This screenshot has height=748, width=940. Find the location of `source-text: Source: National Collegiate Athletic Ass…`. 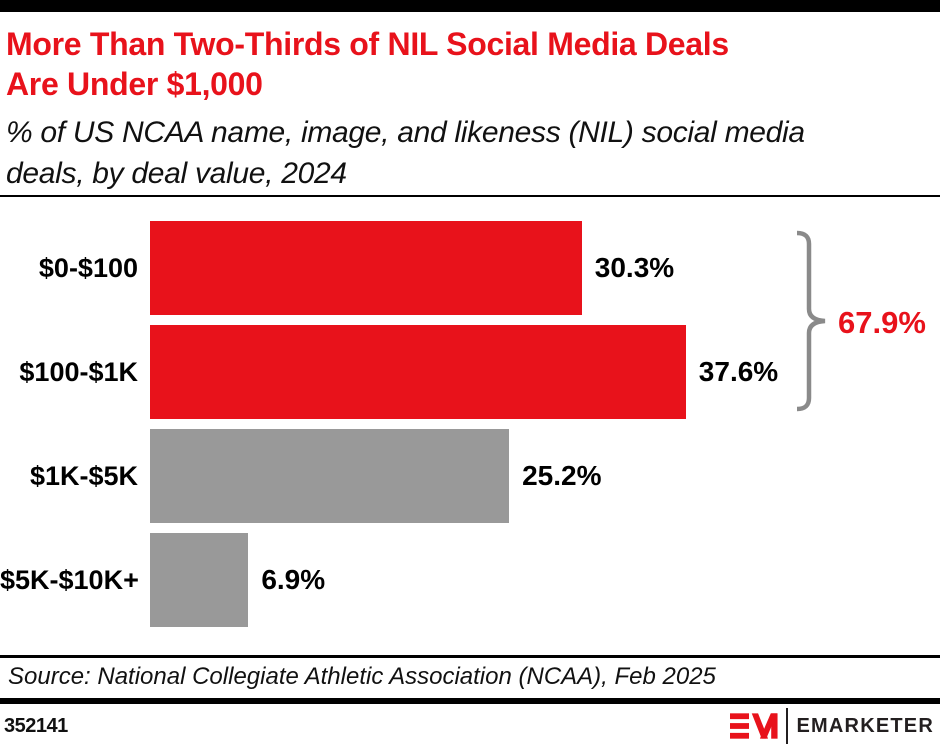

source-text: Source: National Collegiate Athletic Ass… is located at coordinates (362, 676).